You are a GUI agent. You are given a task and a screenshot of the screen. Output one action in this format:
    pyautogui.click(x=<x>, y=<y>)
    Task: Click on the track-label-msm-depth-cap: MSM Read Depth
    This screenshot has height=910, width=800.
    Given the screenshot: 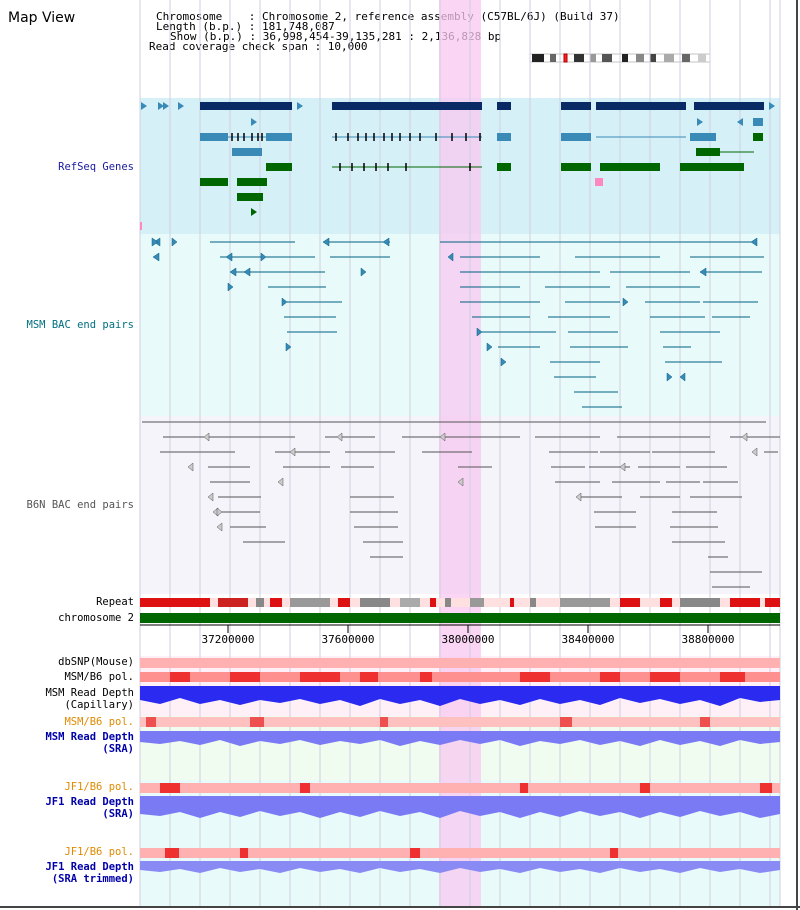 What is the action you would take?
    pyautogui.click(x=89, y=693)
    